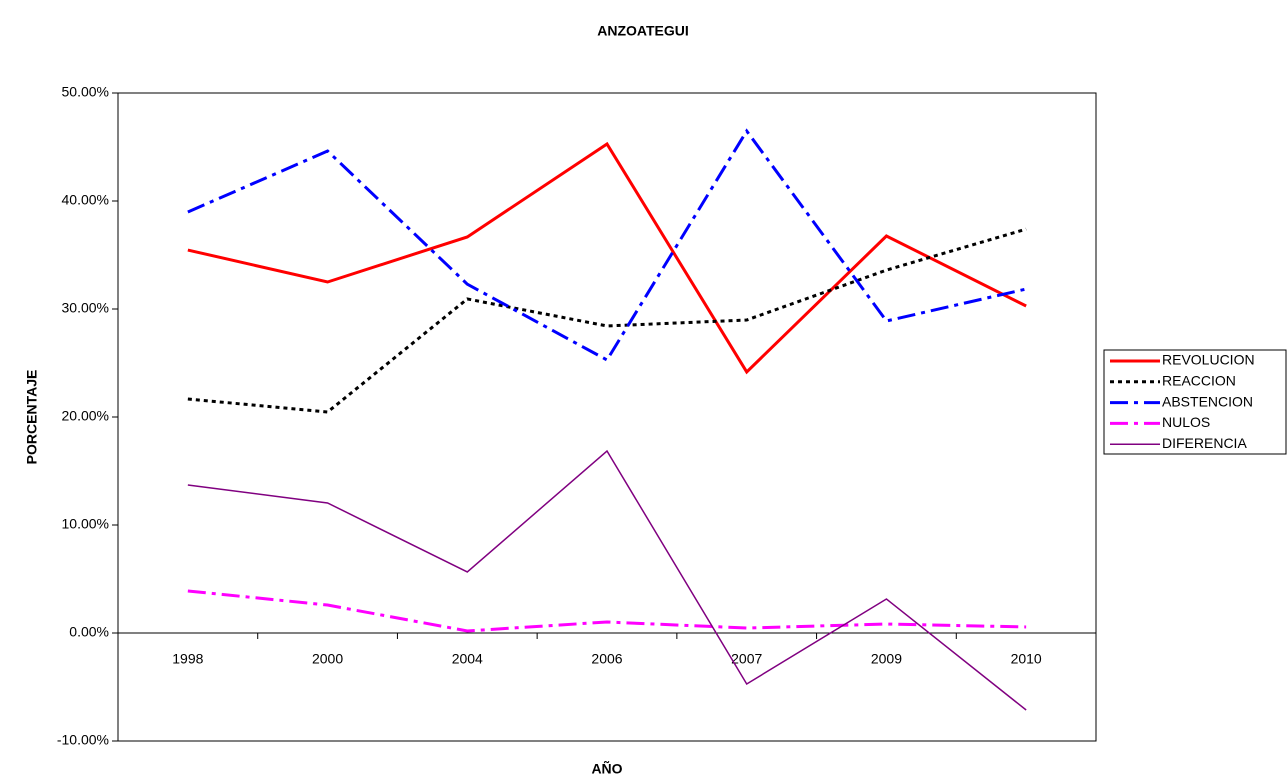 The image size is (1287, 780). I want to click on legend-label: REACCION, so click(1199, 381).